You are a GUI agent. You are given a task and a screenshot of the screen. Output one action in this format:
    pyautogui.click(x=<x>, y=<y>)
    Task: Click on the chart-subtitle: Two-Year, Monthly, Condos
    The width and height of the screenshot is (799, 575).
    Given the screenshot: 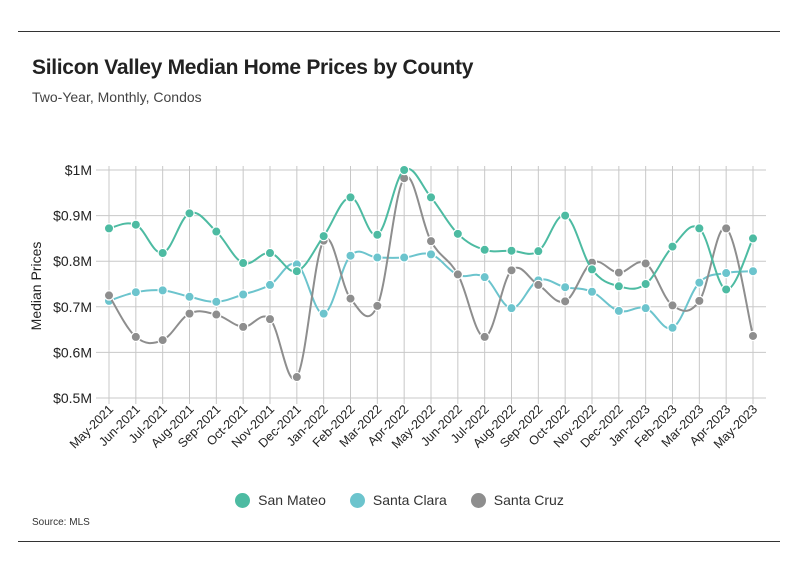 What is the action you would take?
    pyautogui.click(x=117, y=97)
    